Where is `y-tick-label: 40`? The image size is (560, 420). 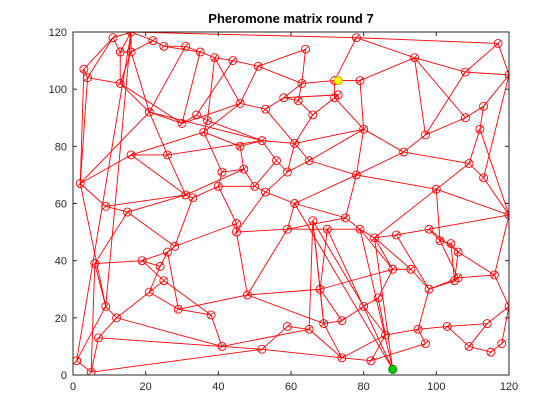 y-tick-label: 40 is located at coordinates (61, 262).